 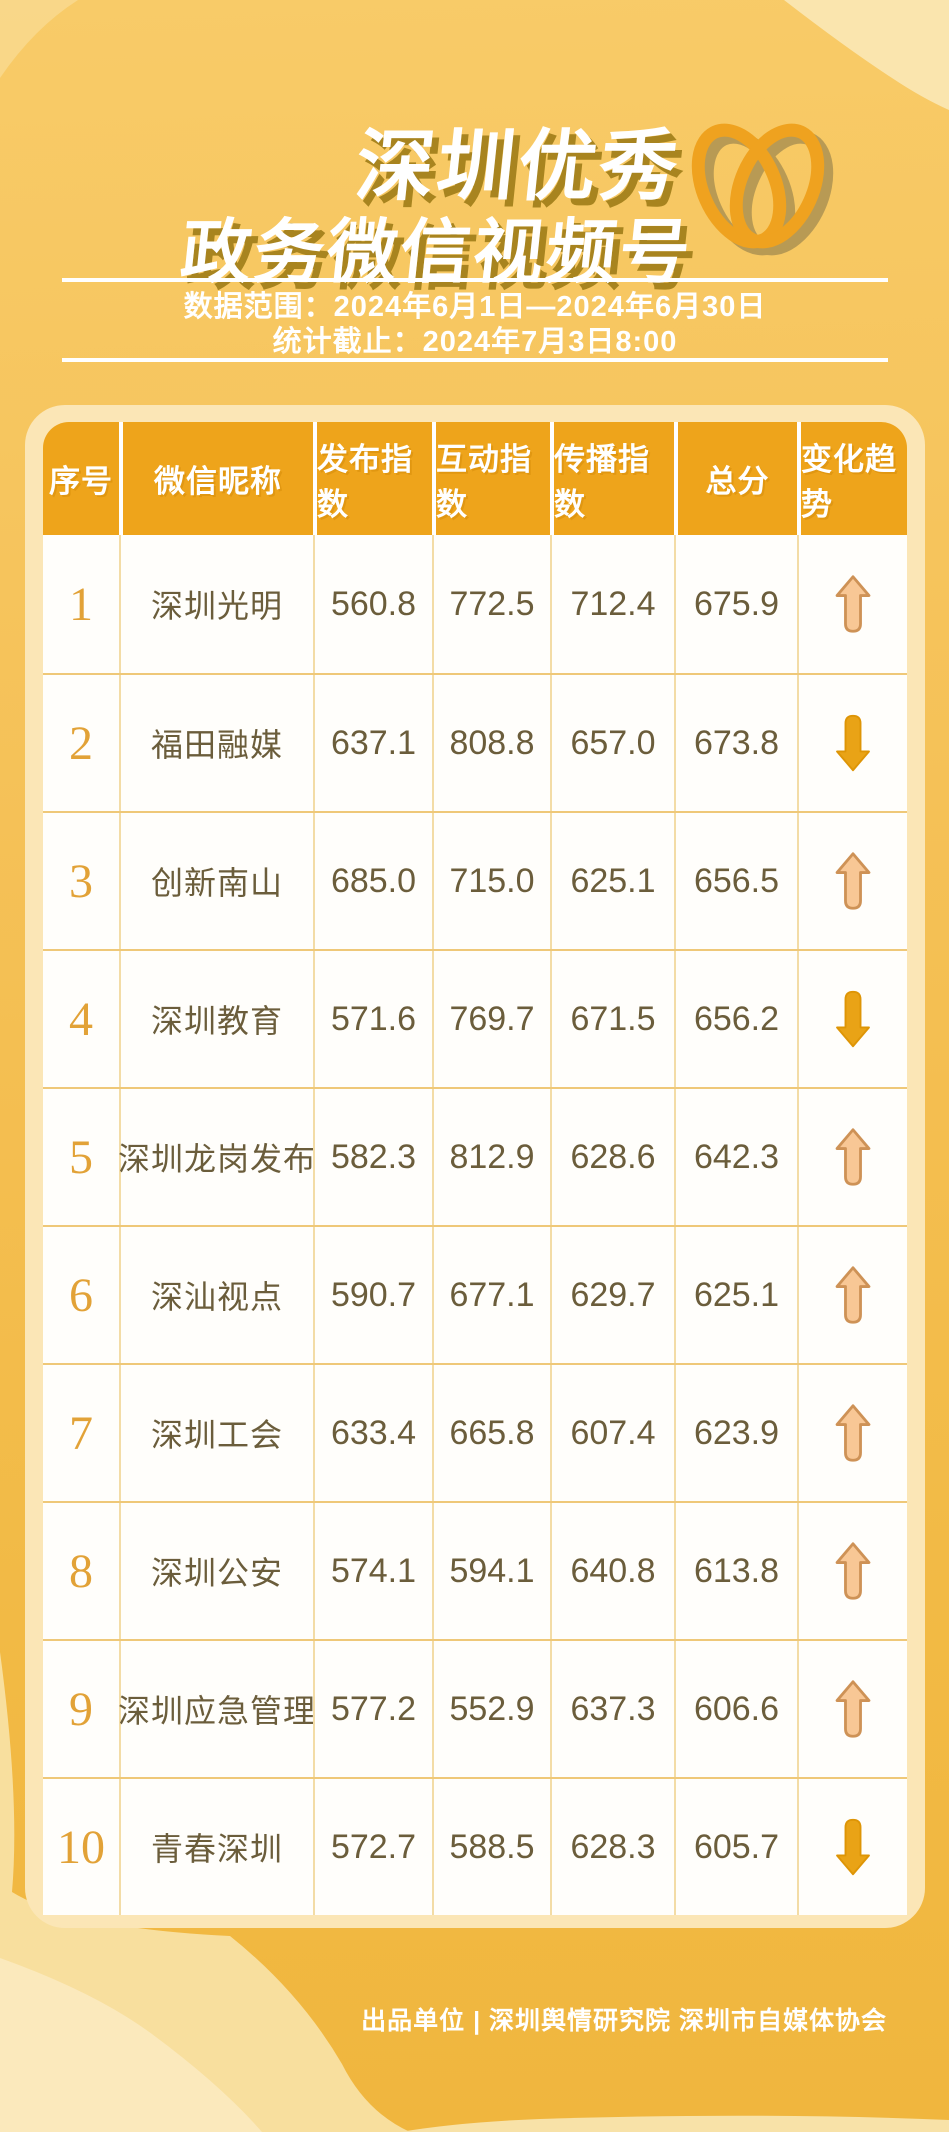 What do you see at coordinates (612, 1019) in the screenshot?
I see `spread-index-cell: 671.5` at bounding box center [612, 1019].